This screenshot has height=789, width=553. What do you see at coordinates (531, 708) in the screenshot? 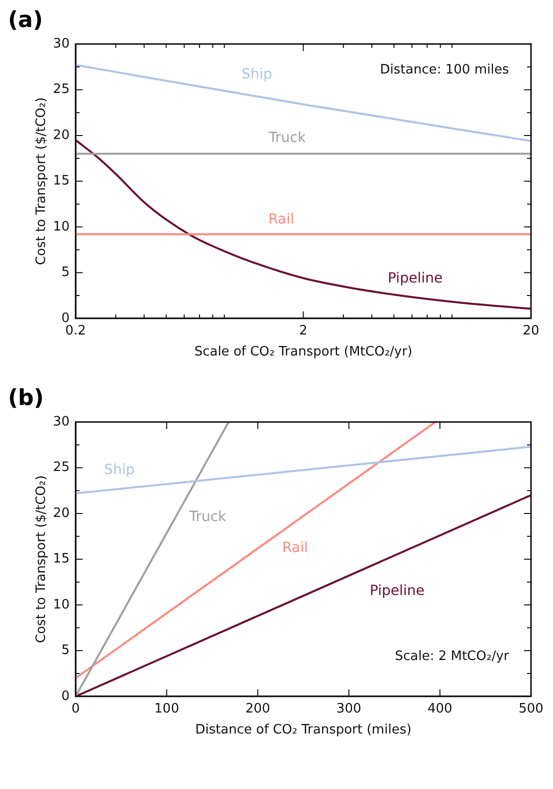
I see `x-tick-label: 500` at bounding box center [531, 708].